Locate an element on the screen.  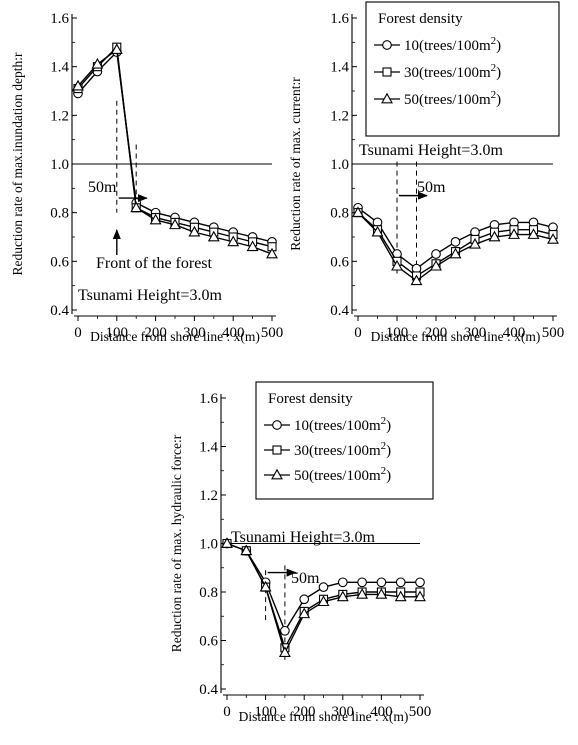
x-axis-label: Distance from shore line : x(m) is located at coordinates (175, 336).